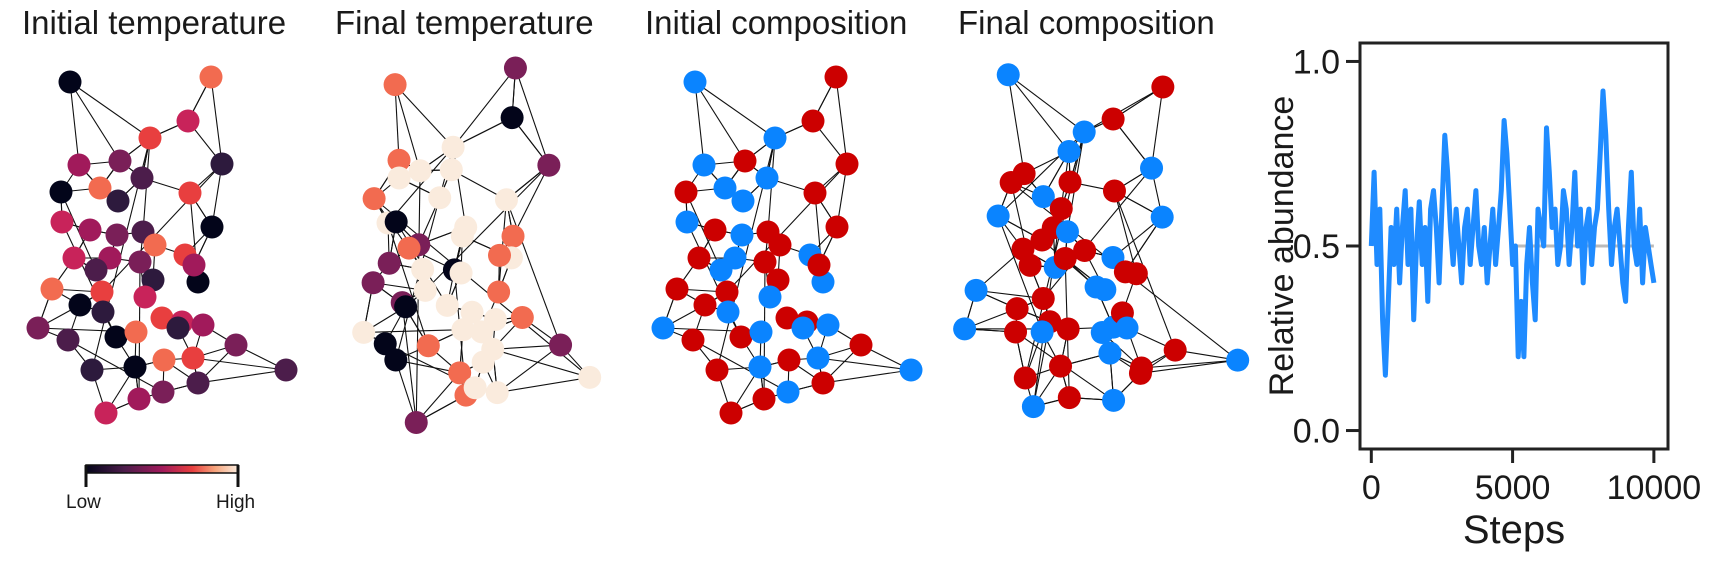  I want to click on colorbar-low-label: Low, so click(83, 502).